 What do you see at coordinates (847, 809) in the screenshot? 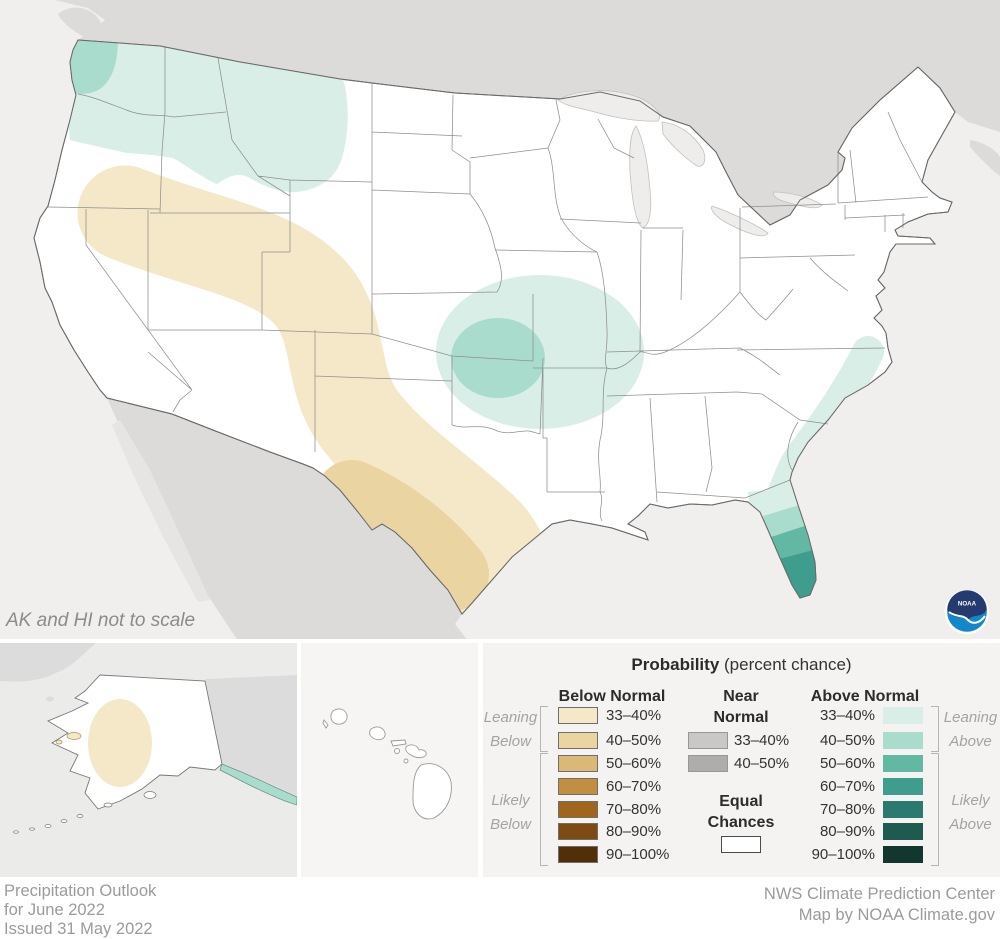
I see `above-label-70-80: 70–80%` at bounding box center [847, 809].